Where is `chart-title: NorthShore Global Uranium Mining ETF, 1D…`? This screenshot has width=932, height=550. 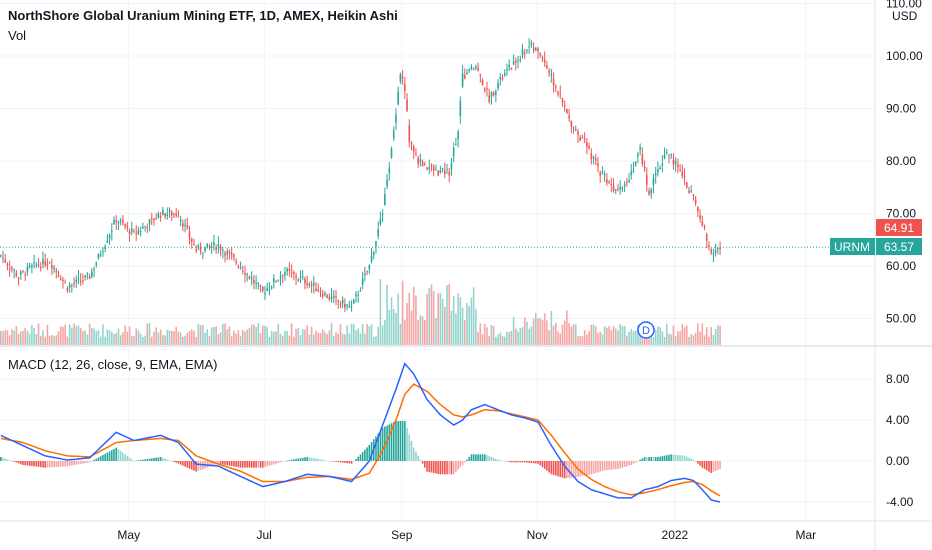 chart-title: NorthShore Global Uranium Mining ETF, 1D… is located at coordinates (203, 15).